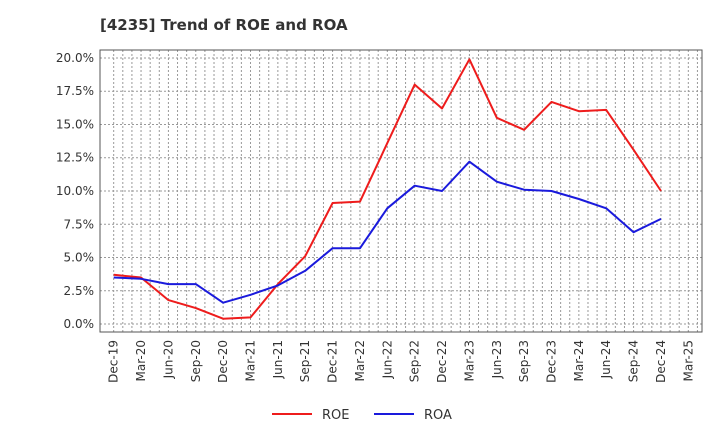 The height and width of the screenshot is (440, 720). I want to click on x-tick-label: Dec-20, so click(223, 361).